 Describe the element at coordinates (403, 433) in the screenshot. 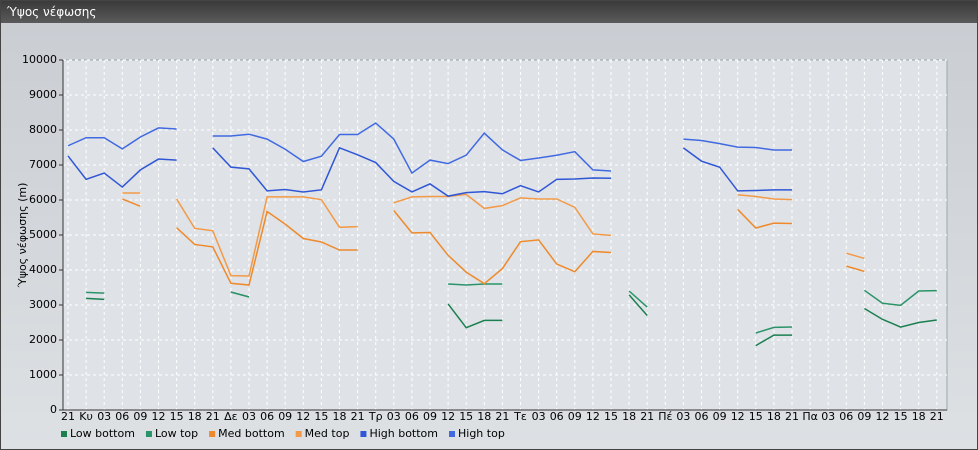

I see `legend-label: High bottom` at that location.